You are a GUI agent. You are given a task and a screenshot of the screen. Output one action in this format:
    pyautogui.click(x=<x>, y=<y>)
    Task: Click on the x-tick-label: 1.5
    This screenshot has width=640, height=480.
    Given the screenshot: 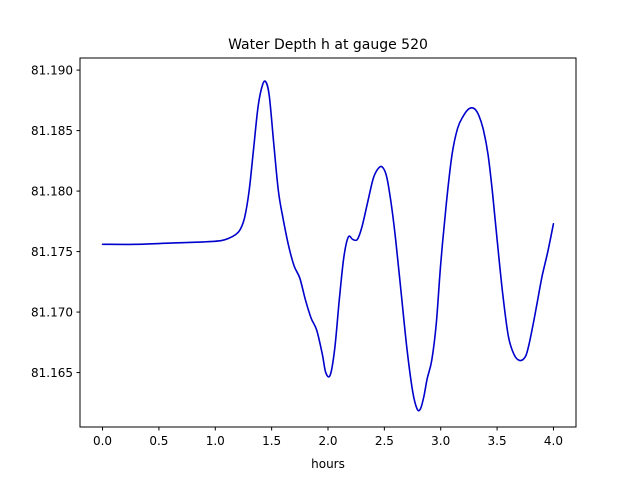 What is the action you would take?
    pyautogui.click(x=271, y=441)
    